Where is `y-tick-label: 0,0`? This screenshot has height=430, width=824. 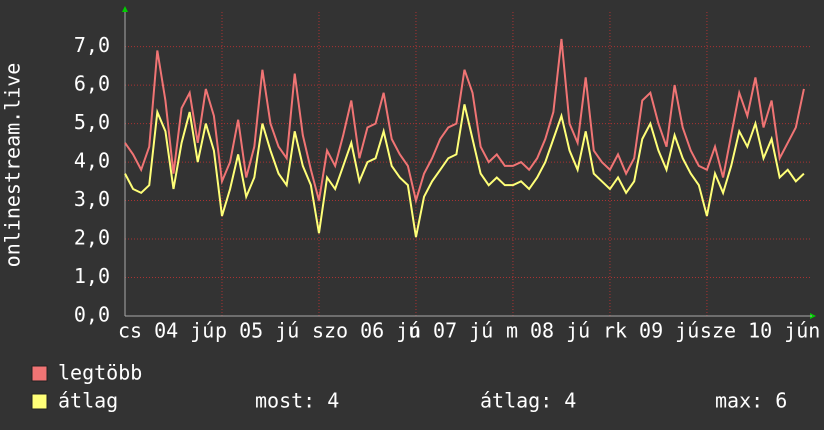
y-tick-label: 0,0 is located at coordinates (92, 315).